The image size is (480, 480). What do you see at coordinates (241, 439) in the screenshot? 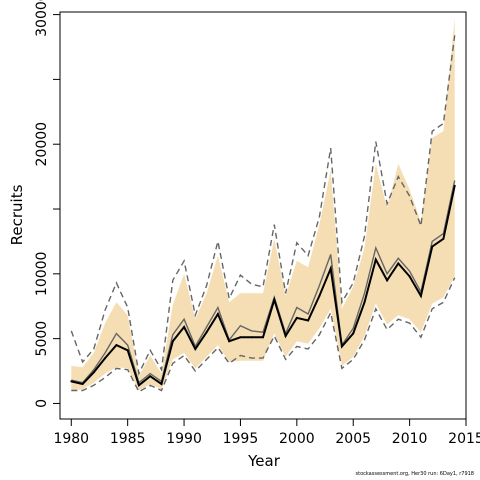
I see `x-tick-label: 1995` at bounding box center [241, 439].